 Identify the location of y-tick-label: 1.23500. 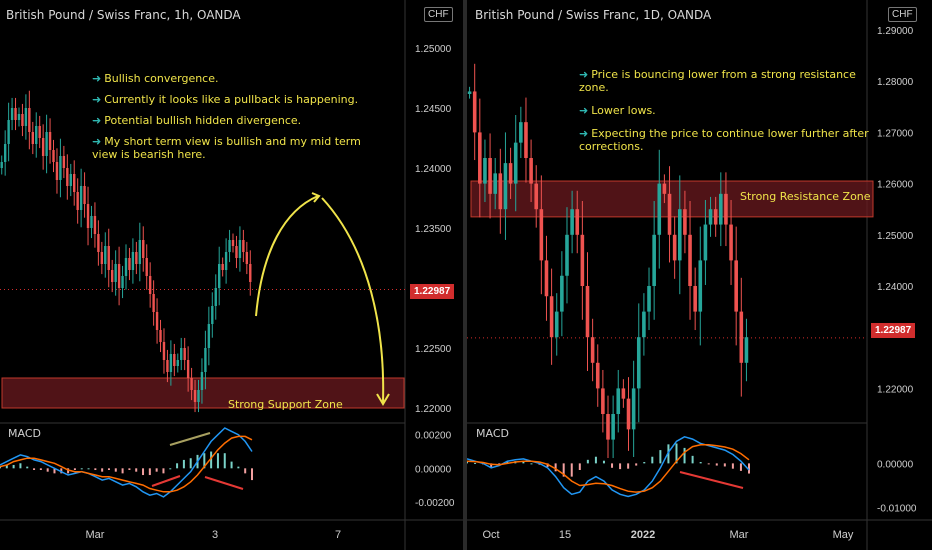
(433, 229).